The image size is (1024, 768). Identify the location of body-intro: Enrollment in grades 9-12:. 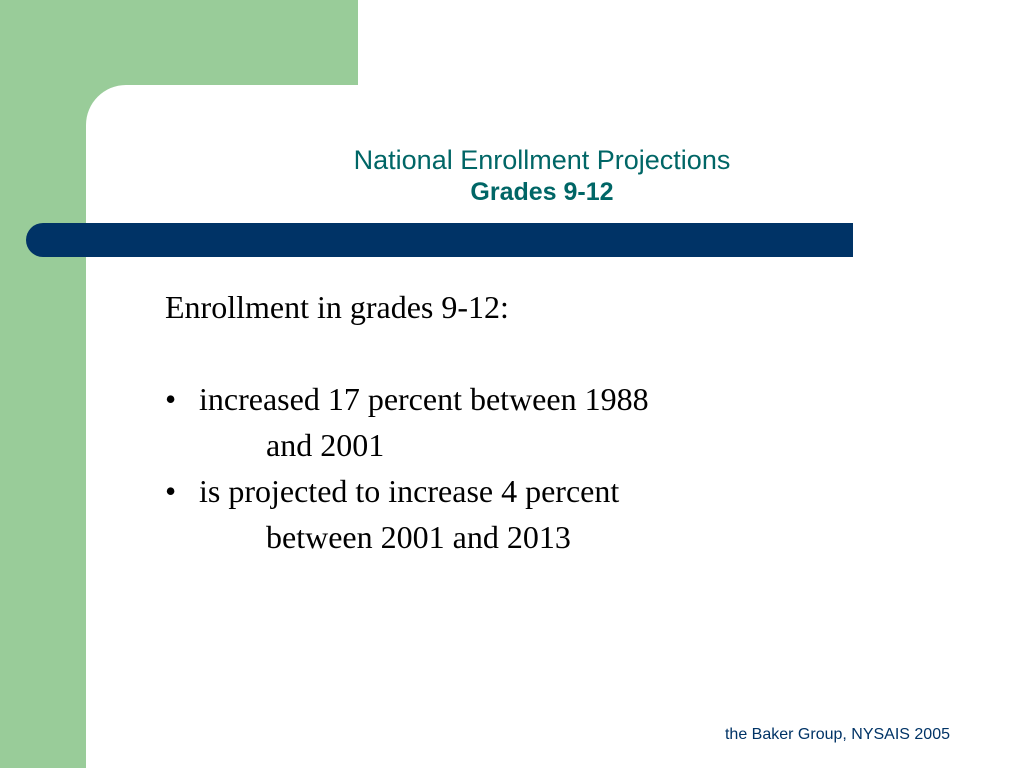
(337, 307).